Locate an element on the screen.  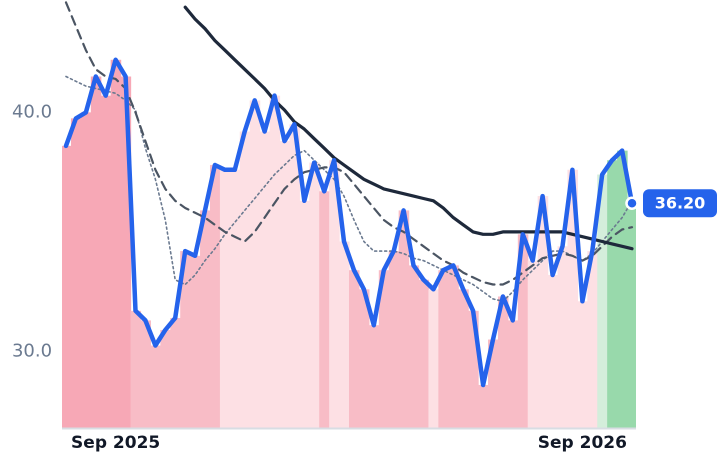
x-tick-label: Sep 2025 is located at coordinates (115, 443).